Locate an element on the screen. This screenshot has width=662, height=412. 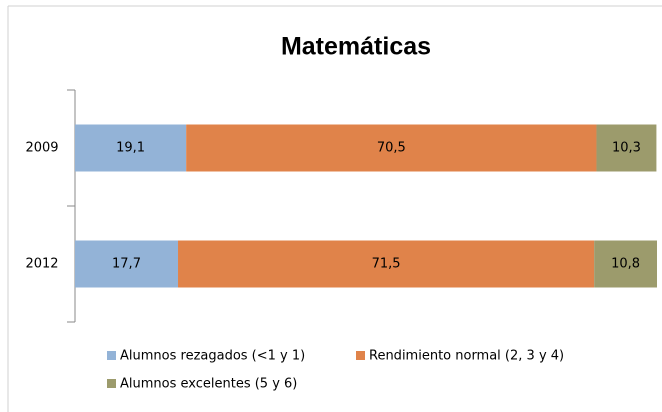
y-tick-label: 2009 is located at coordinates (41, 148).